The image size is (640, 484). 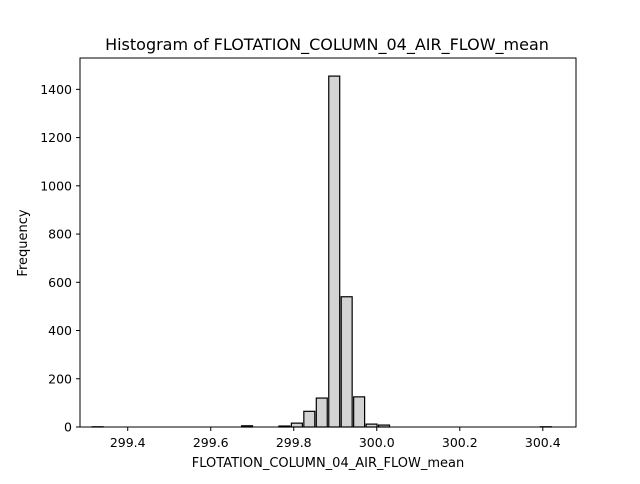 I want to click on x-tick-label: 300.0, so click(x=377, y=442).